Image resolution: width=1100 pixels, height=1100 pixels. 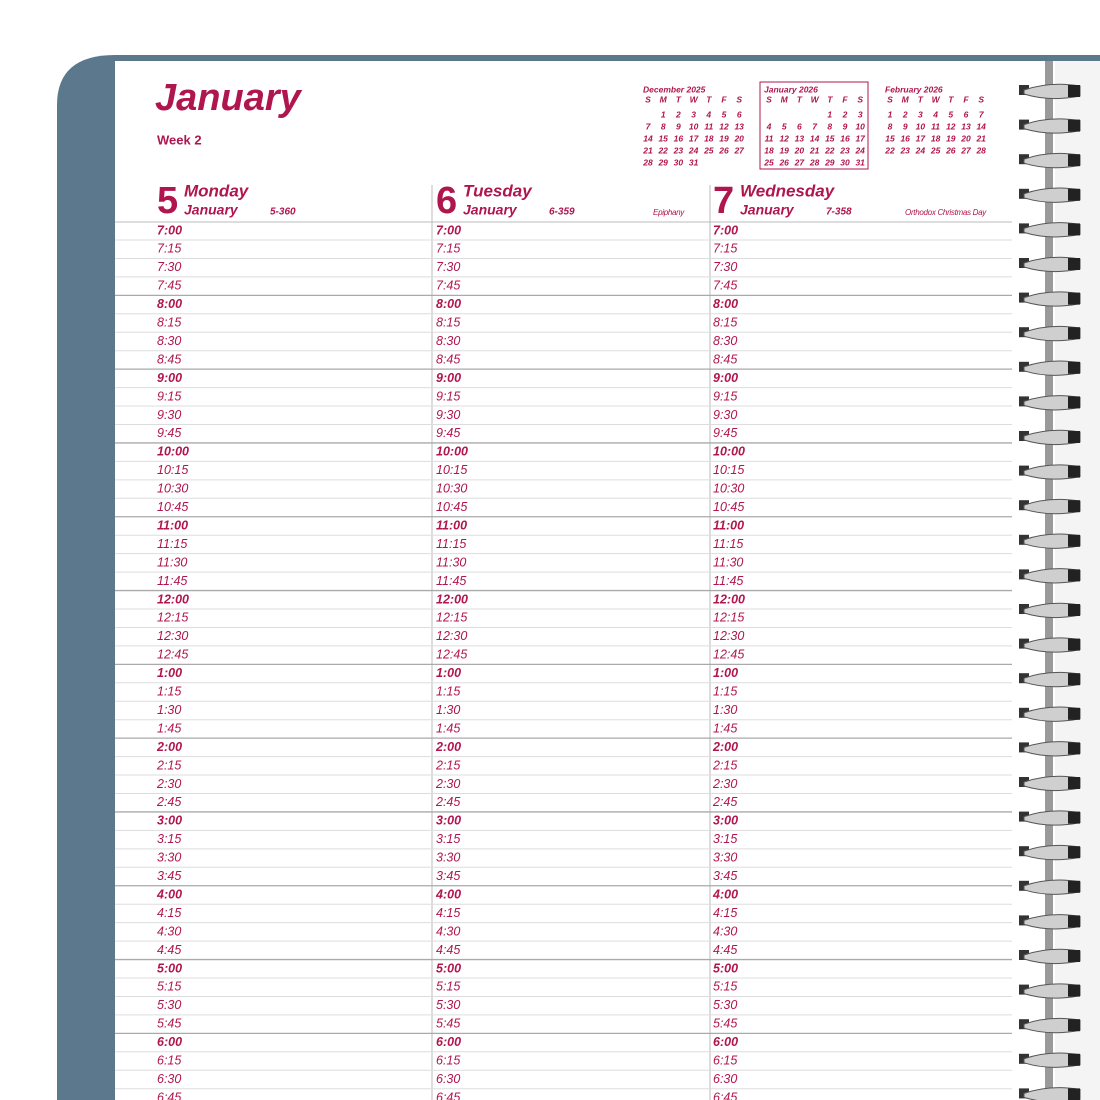 What do you see at coordinates (169, 415) in the screenshot?
I see `time-slot: 9:30` at bounding box center [169, 415].